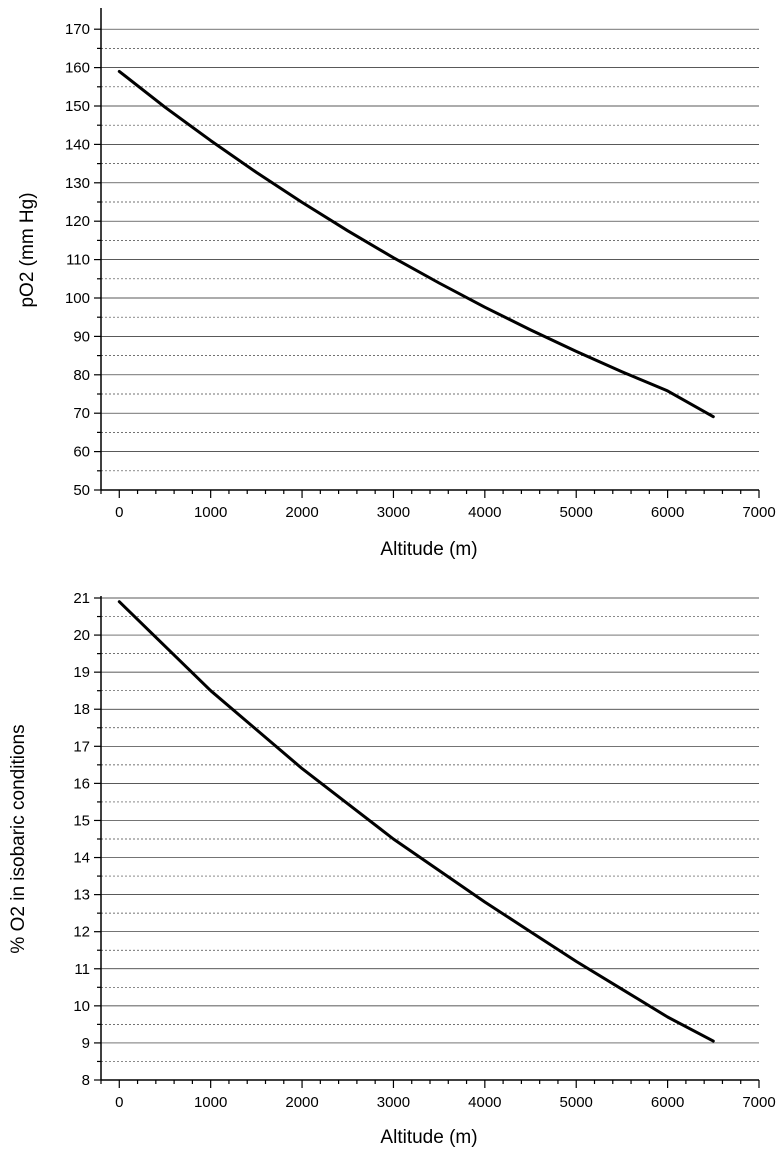 The height and width of the screenshot is (1152, 781). I want to click on y-tick-label: 14, so click(81, 858).